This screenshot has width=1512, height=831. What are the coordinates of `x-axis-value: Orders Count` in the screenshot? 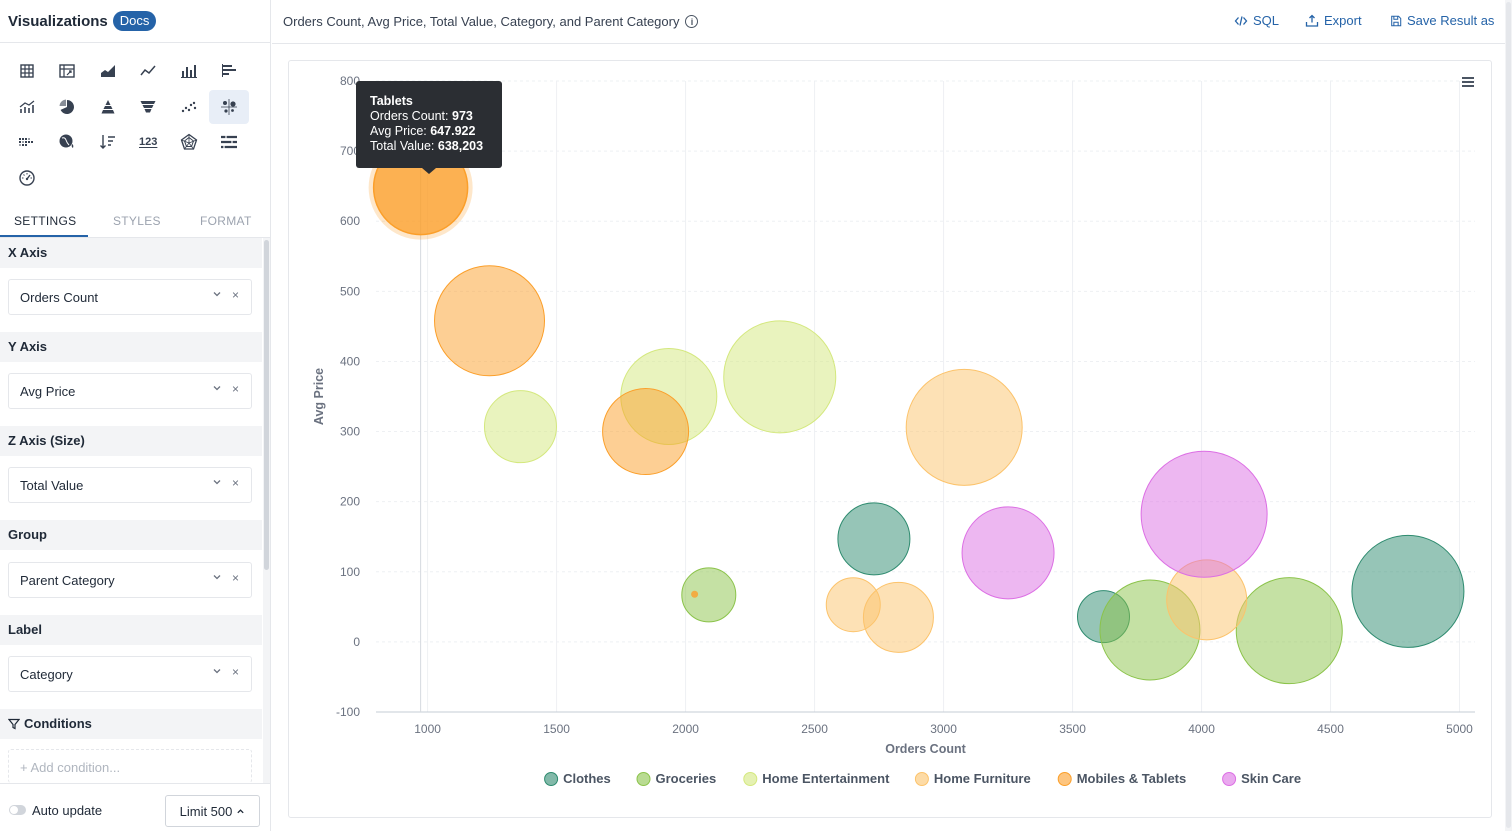 It's located at (59, 297).